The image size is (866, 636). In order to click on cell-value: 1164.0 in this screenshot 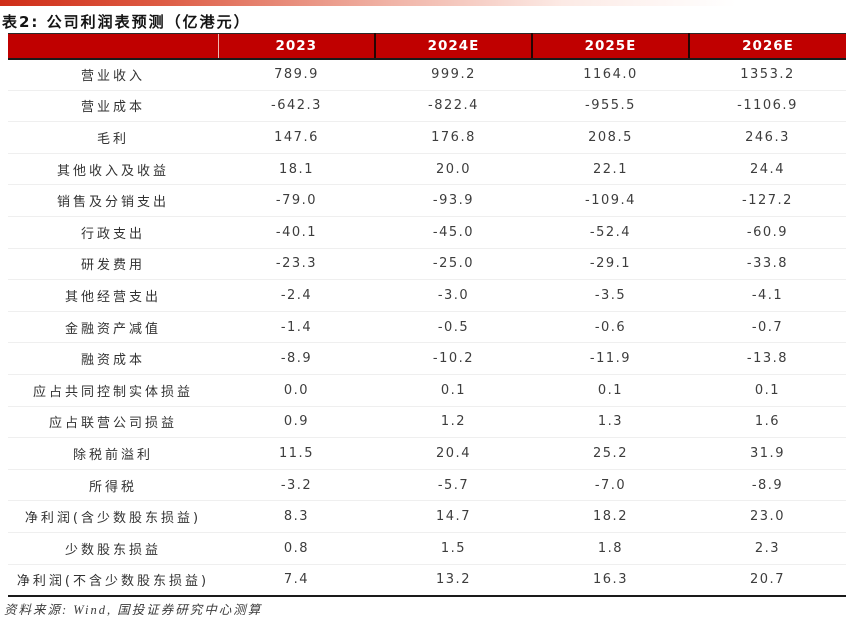, I will do `click(610, 74)`.